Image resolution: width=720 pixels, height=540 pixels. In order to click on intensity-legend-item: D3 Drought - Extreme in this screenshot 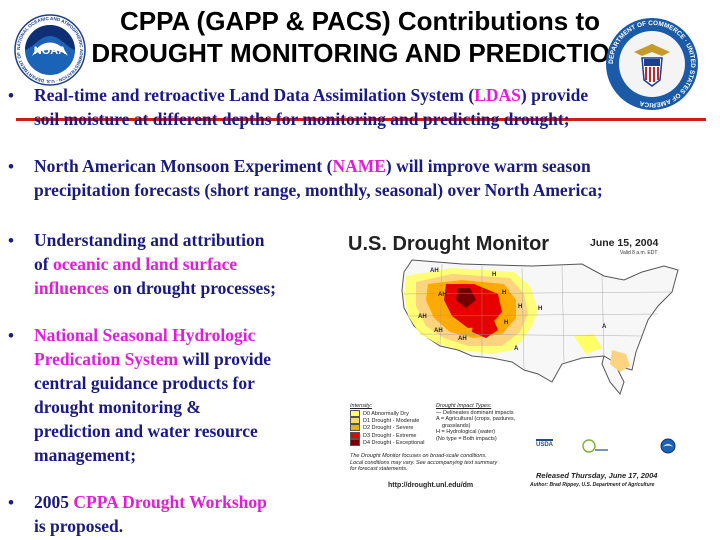, I will do `click(387, 435)`.